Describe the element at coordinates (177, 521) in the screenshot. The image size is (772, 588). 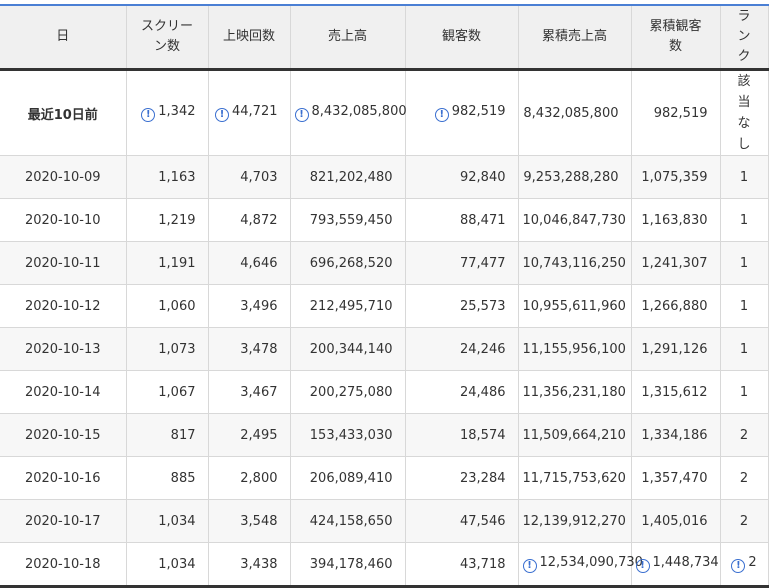
I see `cell-value: 1,034` at that location.